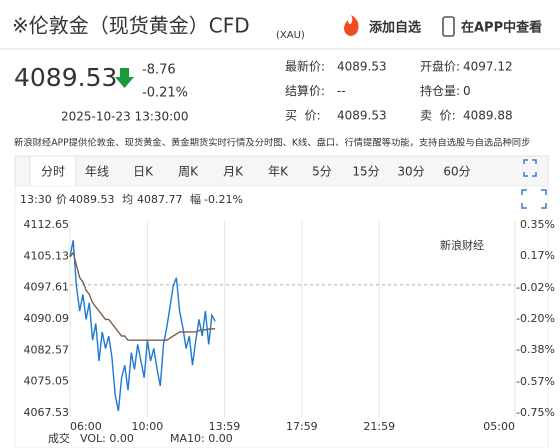 Image resolution: width=560 pixels, height=448 pixels. Describe the element at coordinates (195, 199) in the screenshot. I see `info-range-label: 幅` at that location.